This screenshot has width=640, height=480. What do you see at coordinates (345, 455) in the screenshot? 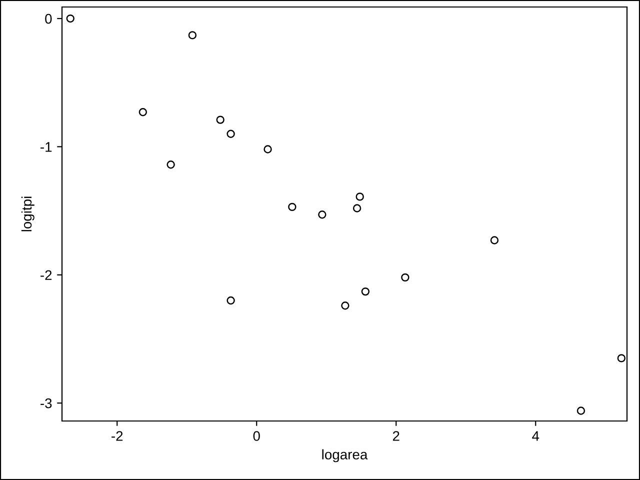
I see `x-axis-title: logarea` at bounding box center [345, 455].